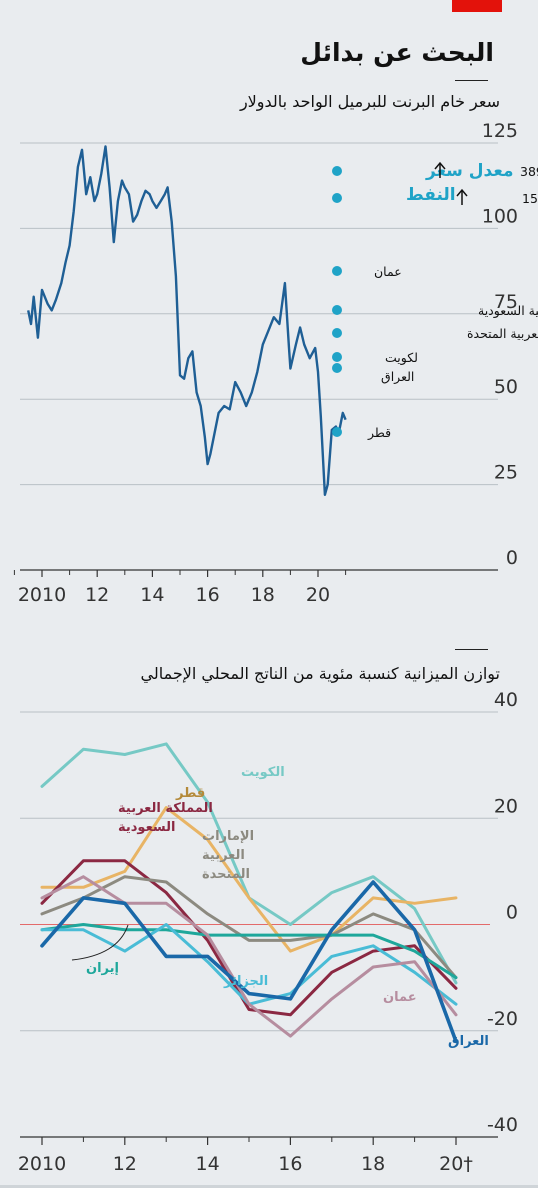  Describe the element at coordinates (506, 473) in the screenshot. I see `y-tick-label: 25` at that location.